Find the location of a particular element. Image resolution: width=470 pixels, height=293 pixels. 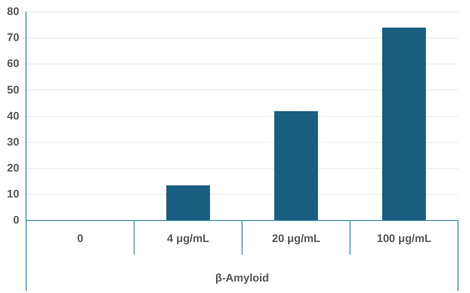

x-tick-label: 0 is located at coordinates (80, 239).